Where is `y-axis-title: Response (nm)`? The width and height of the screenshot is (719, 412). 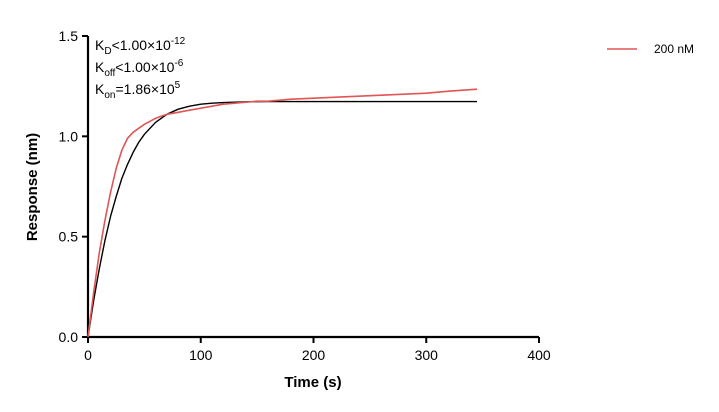 y-axis-title: Response (nm) is located at coordinates (32, 187).